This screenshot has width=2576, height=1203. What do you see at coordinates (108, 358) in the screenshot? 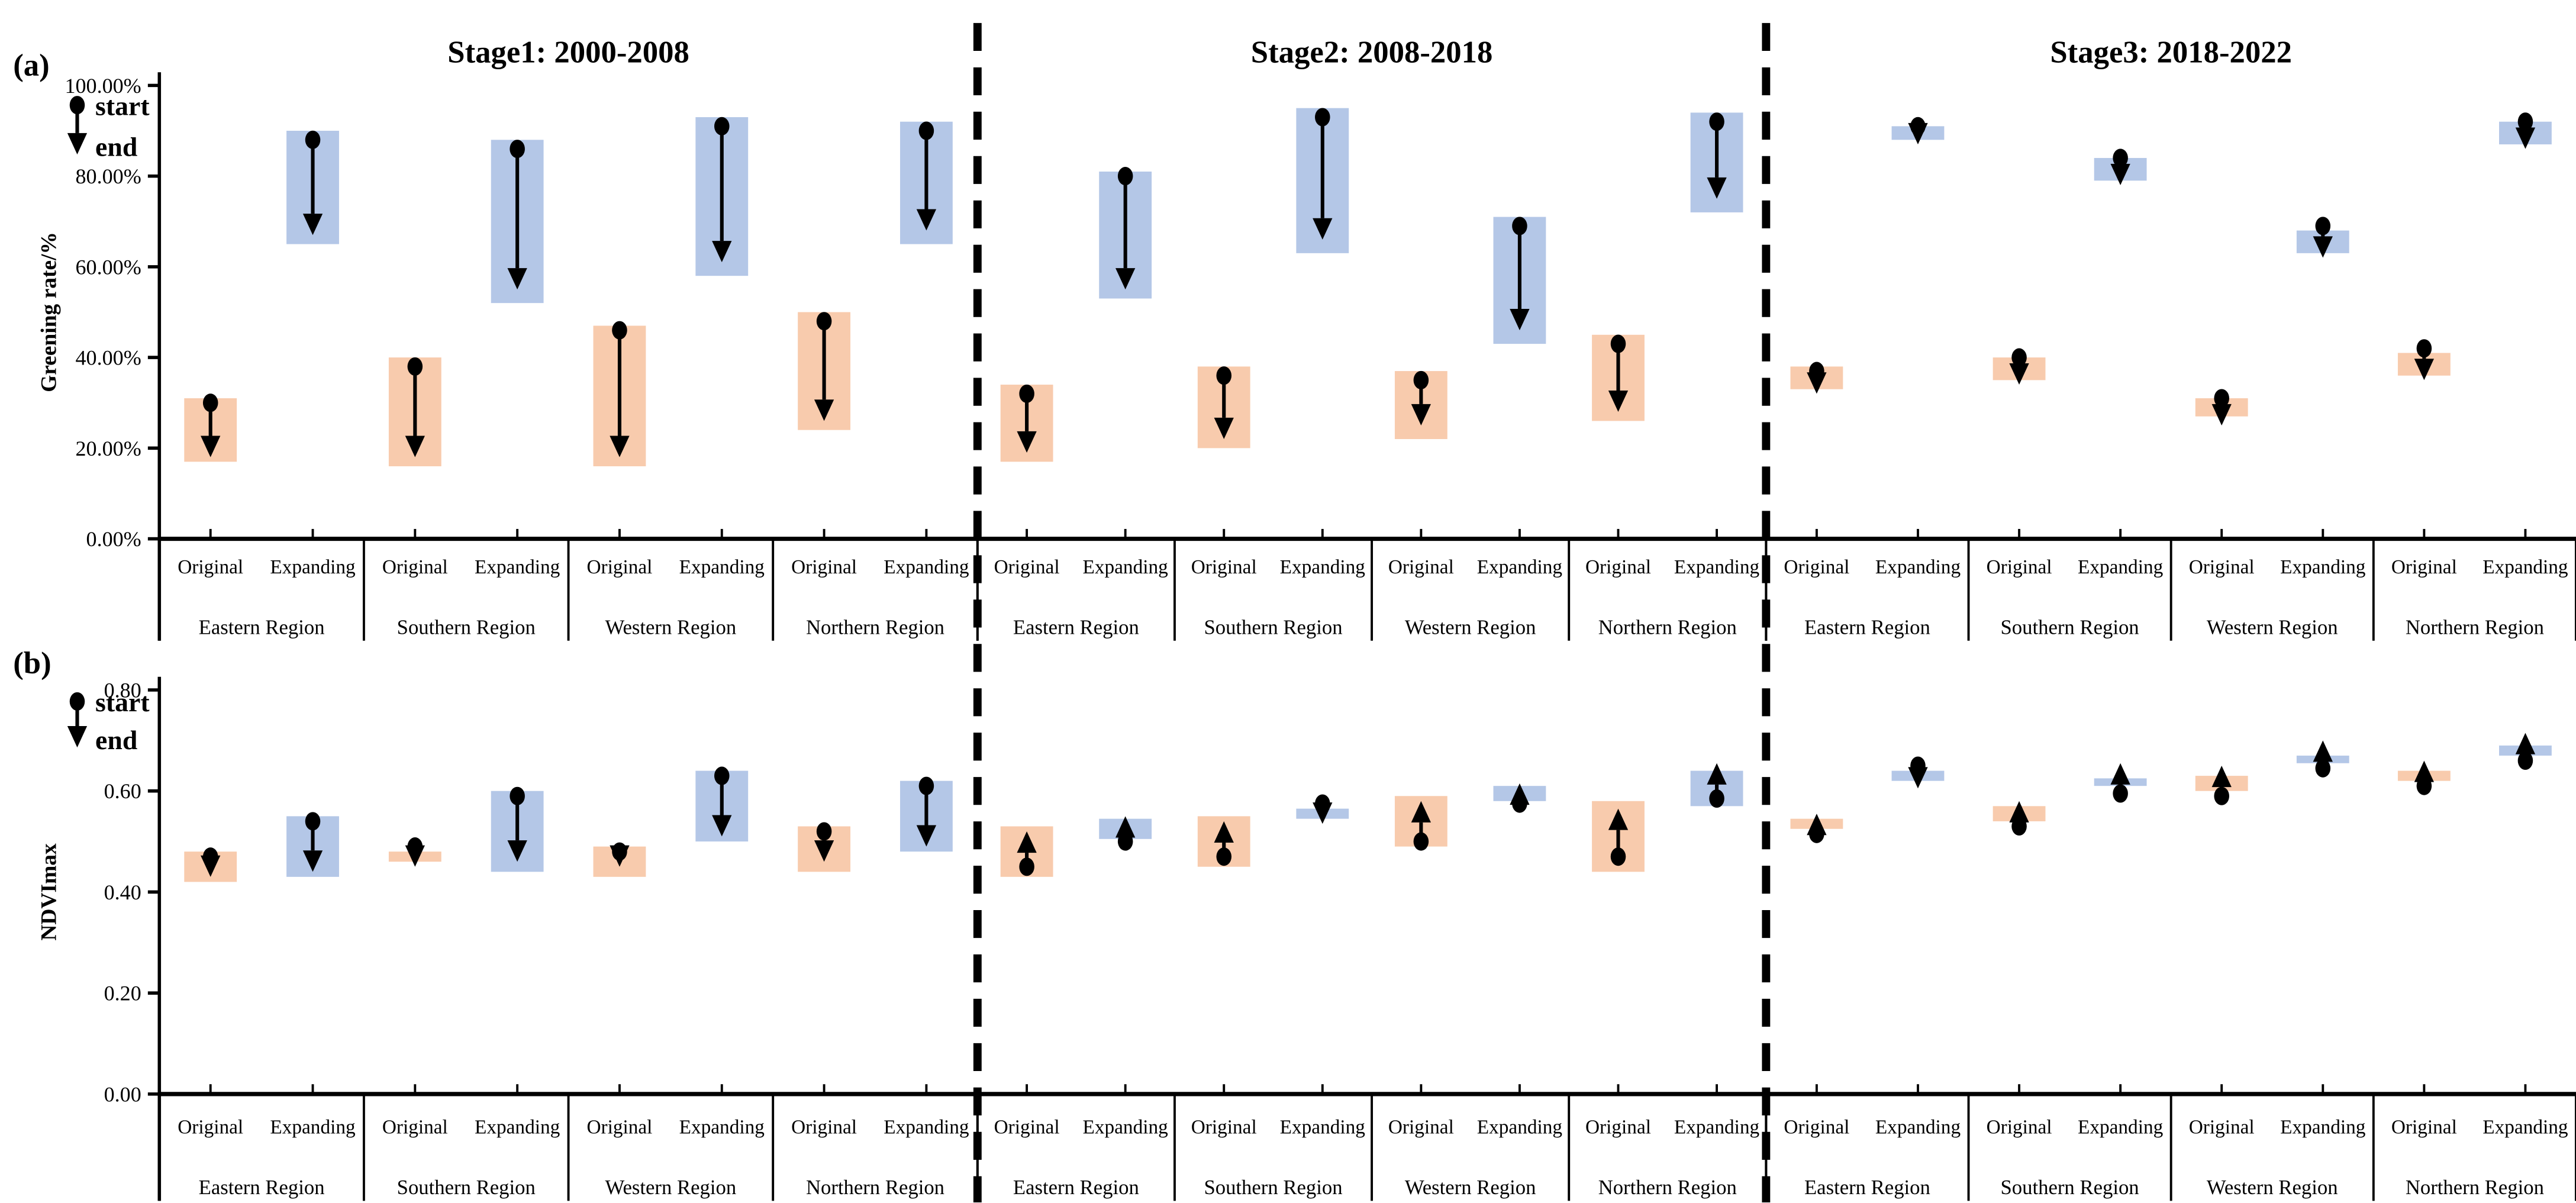
I see `y-tick-label: 40.00%` at bounding box center [108, 358].